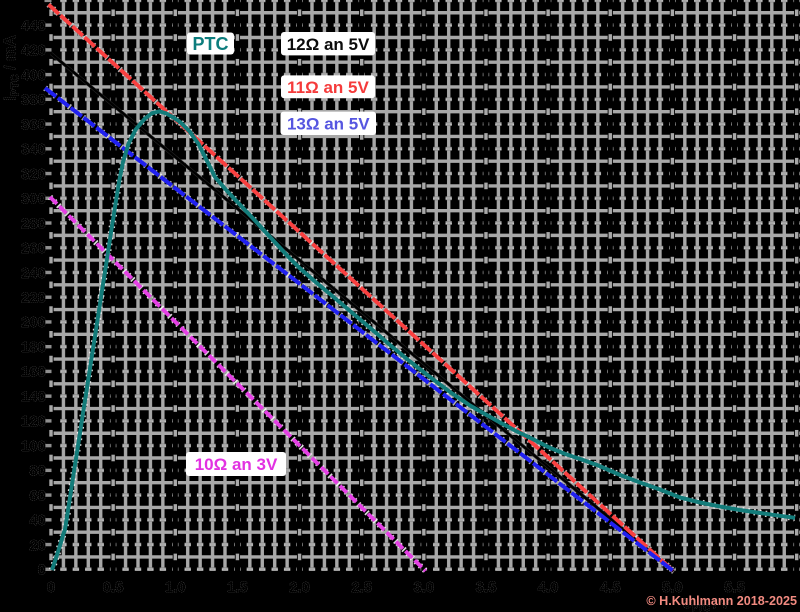 This screenshot has width=800, height=612. Describe the element at coordinates (37, 520) in the screenshot. I see `svg-text: 40` at that location.